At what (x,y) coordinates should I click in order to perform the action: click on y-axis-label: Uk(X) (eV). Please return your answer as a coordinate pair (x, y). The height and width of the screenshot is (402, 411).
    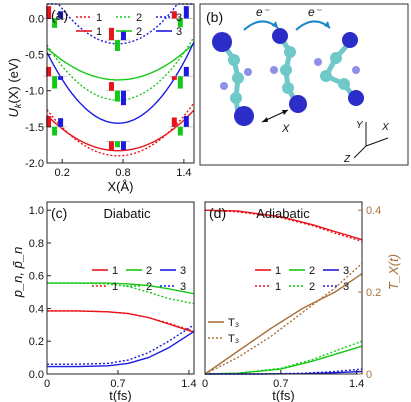
    Looking at the image, I should click on (14, 87).